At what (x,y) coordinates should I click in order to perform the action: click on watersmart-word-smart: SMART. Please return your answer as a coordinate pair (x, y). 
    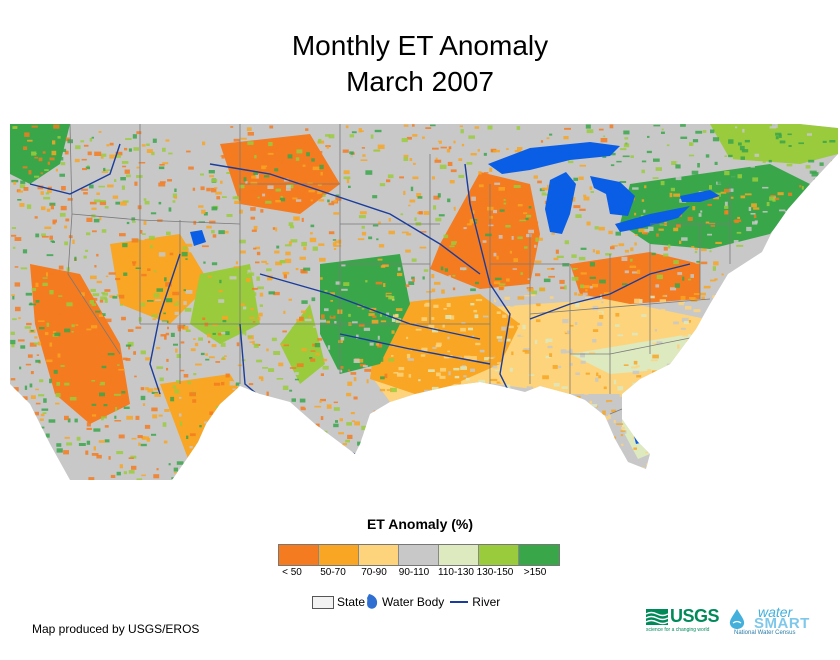
    Looking at the image, I should click on (782, 623).